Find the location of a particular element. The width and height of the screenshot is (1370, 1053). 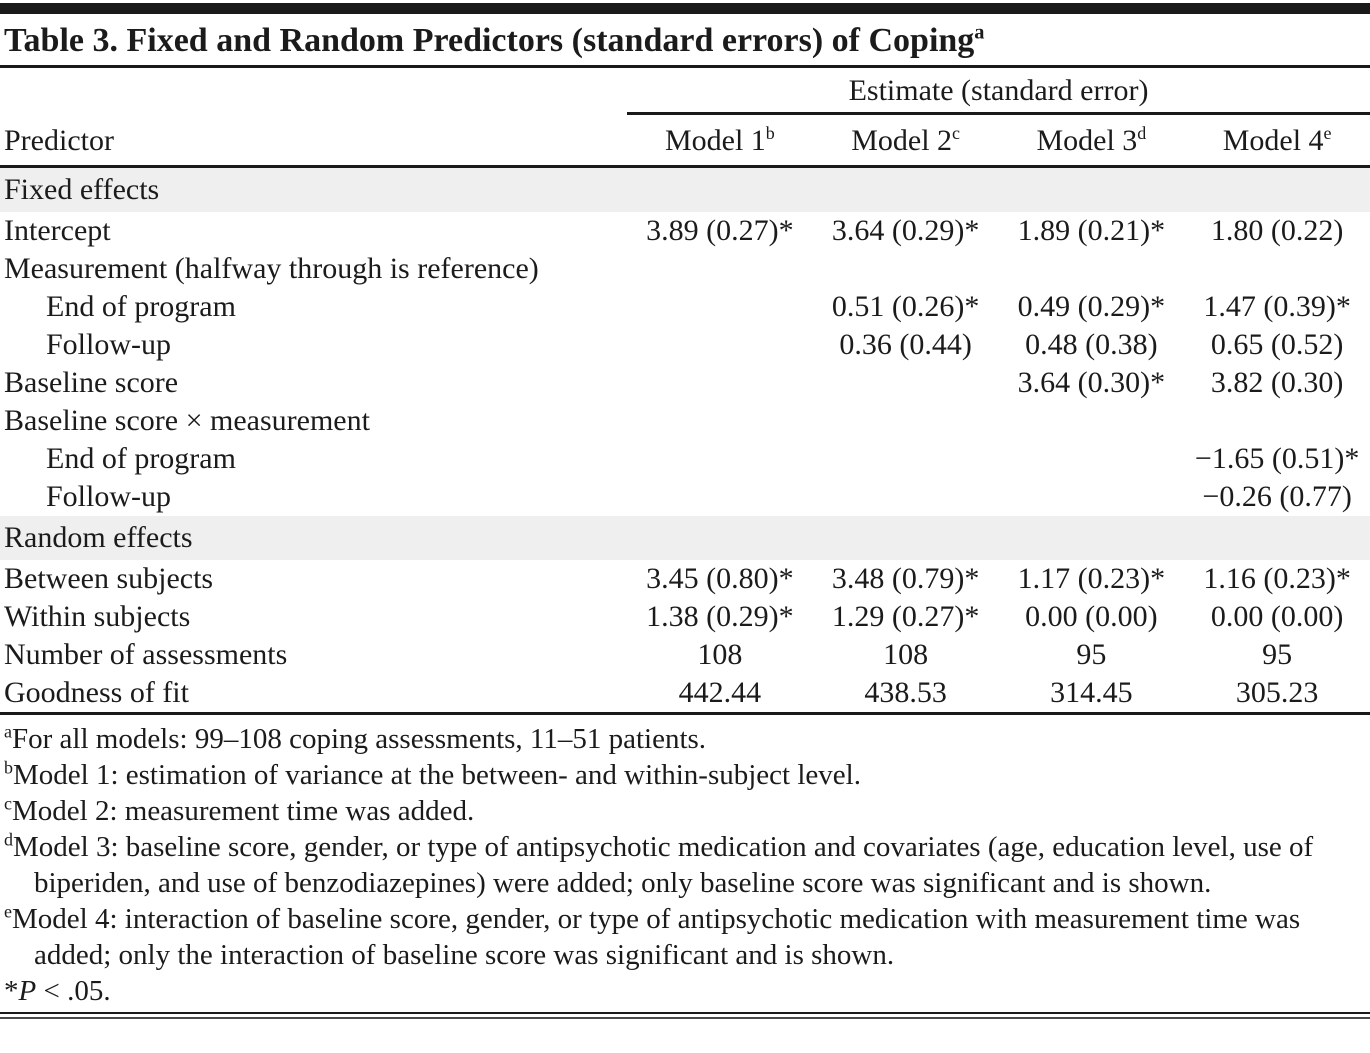

footnote-marker: b is located at coordinates (8, 767).